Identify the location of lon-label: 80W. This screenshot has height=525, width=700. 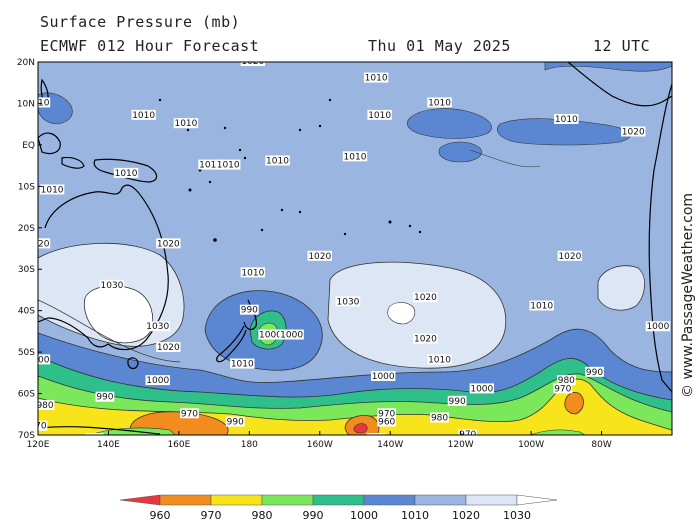
(601, 445).